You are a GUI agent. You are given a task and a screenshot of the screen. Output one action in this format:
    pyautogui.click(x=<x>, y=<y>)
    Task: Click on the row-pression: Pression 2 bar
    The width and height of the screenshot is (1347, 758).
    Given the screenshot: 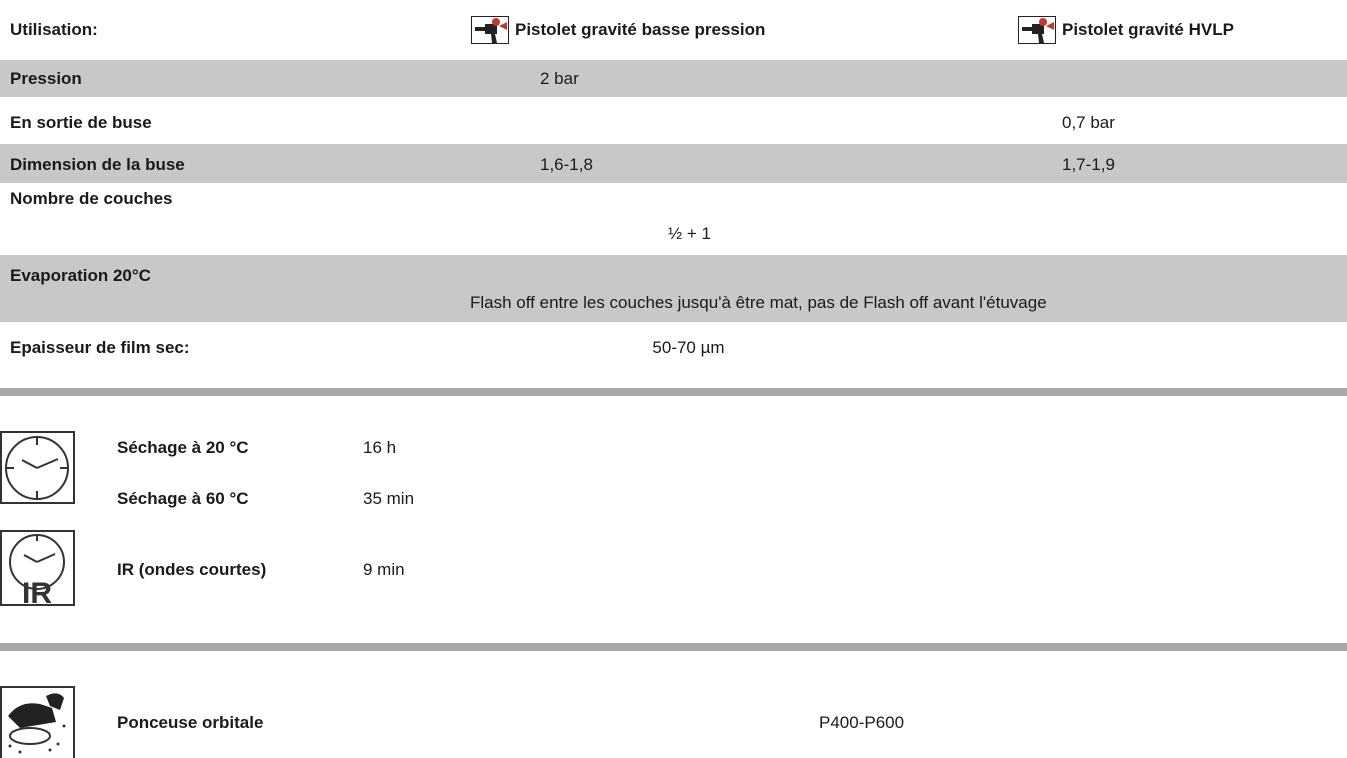 What is the action you would take?
    pyautogui.click(x=673, y=78)
    